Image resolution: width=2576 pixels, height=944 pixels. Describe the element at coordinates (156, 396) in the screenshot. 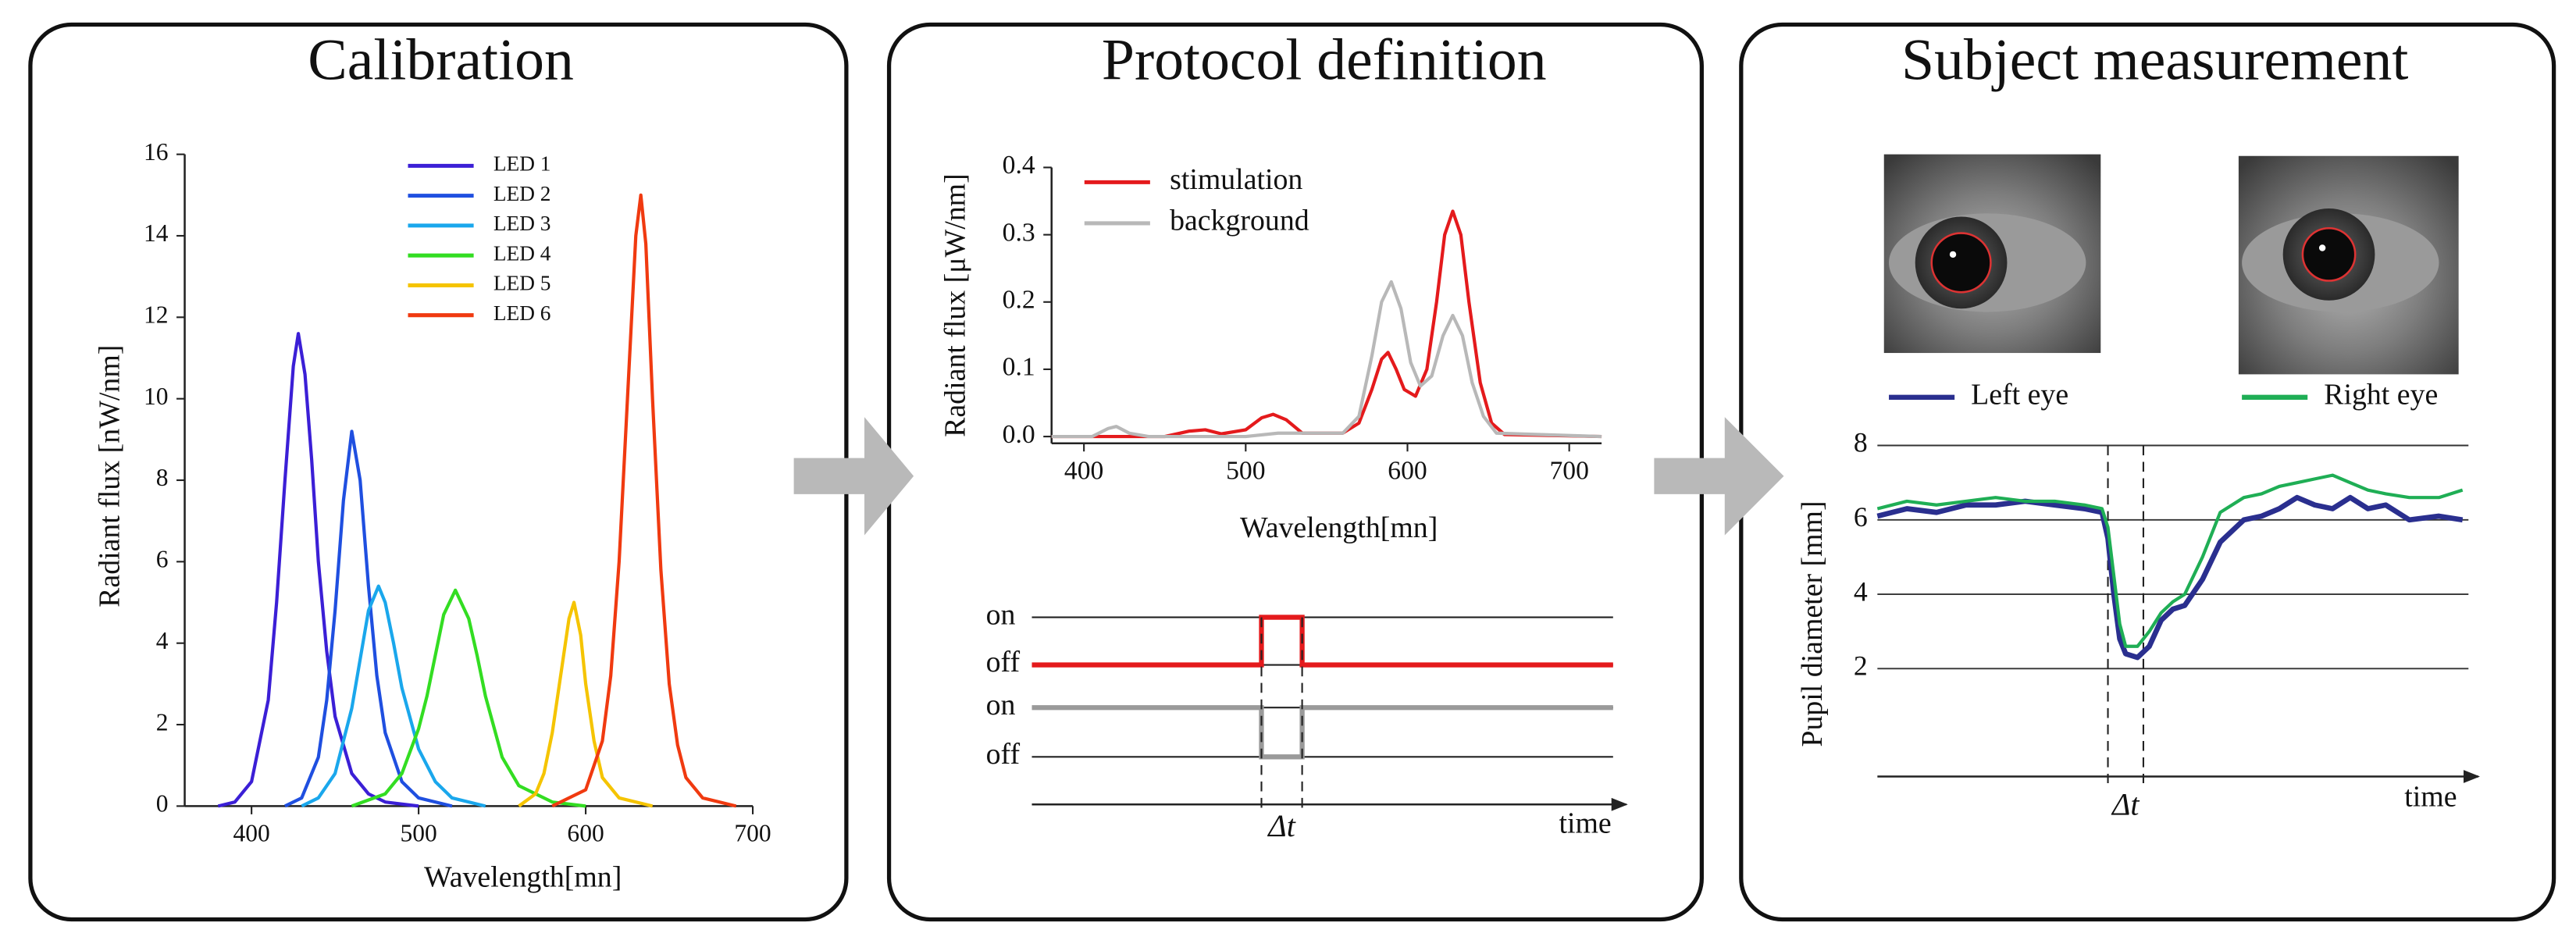

I see `y-tick-label: 10` at that location.